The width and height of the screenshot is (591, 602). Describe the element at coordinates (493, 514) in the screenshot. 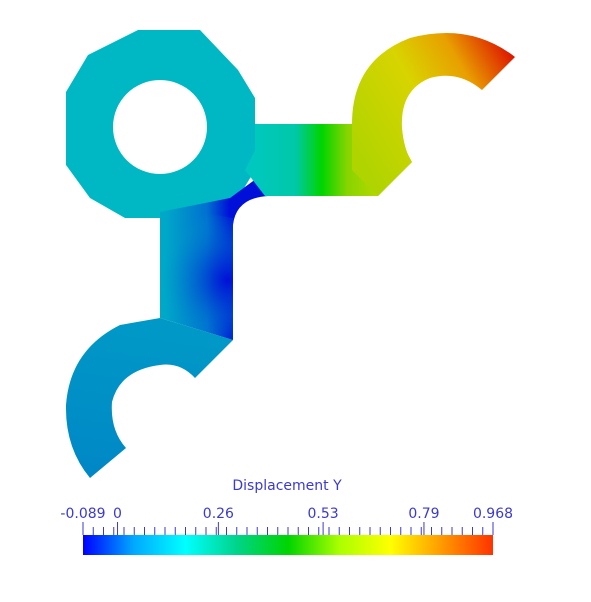

I see `legend-tick-label: 0.968` at that location.